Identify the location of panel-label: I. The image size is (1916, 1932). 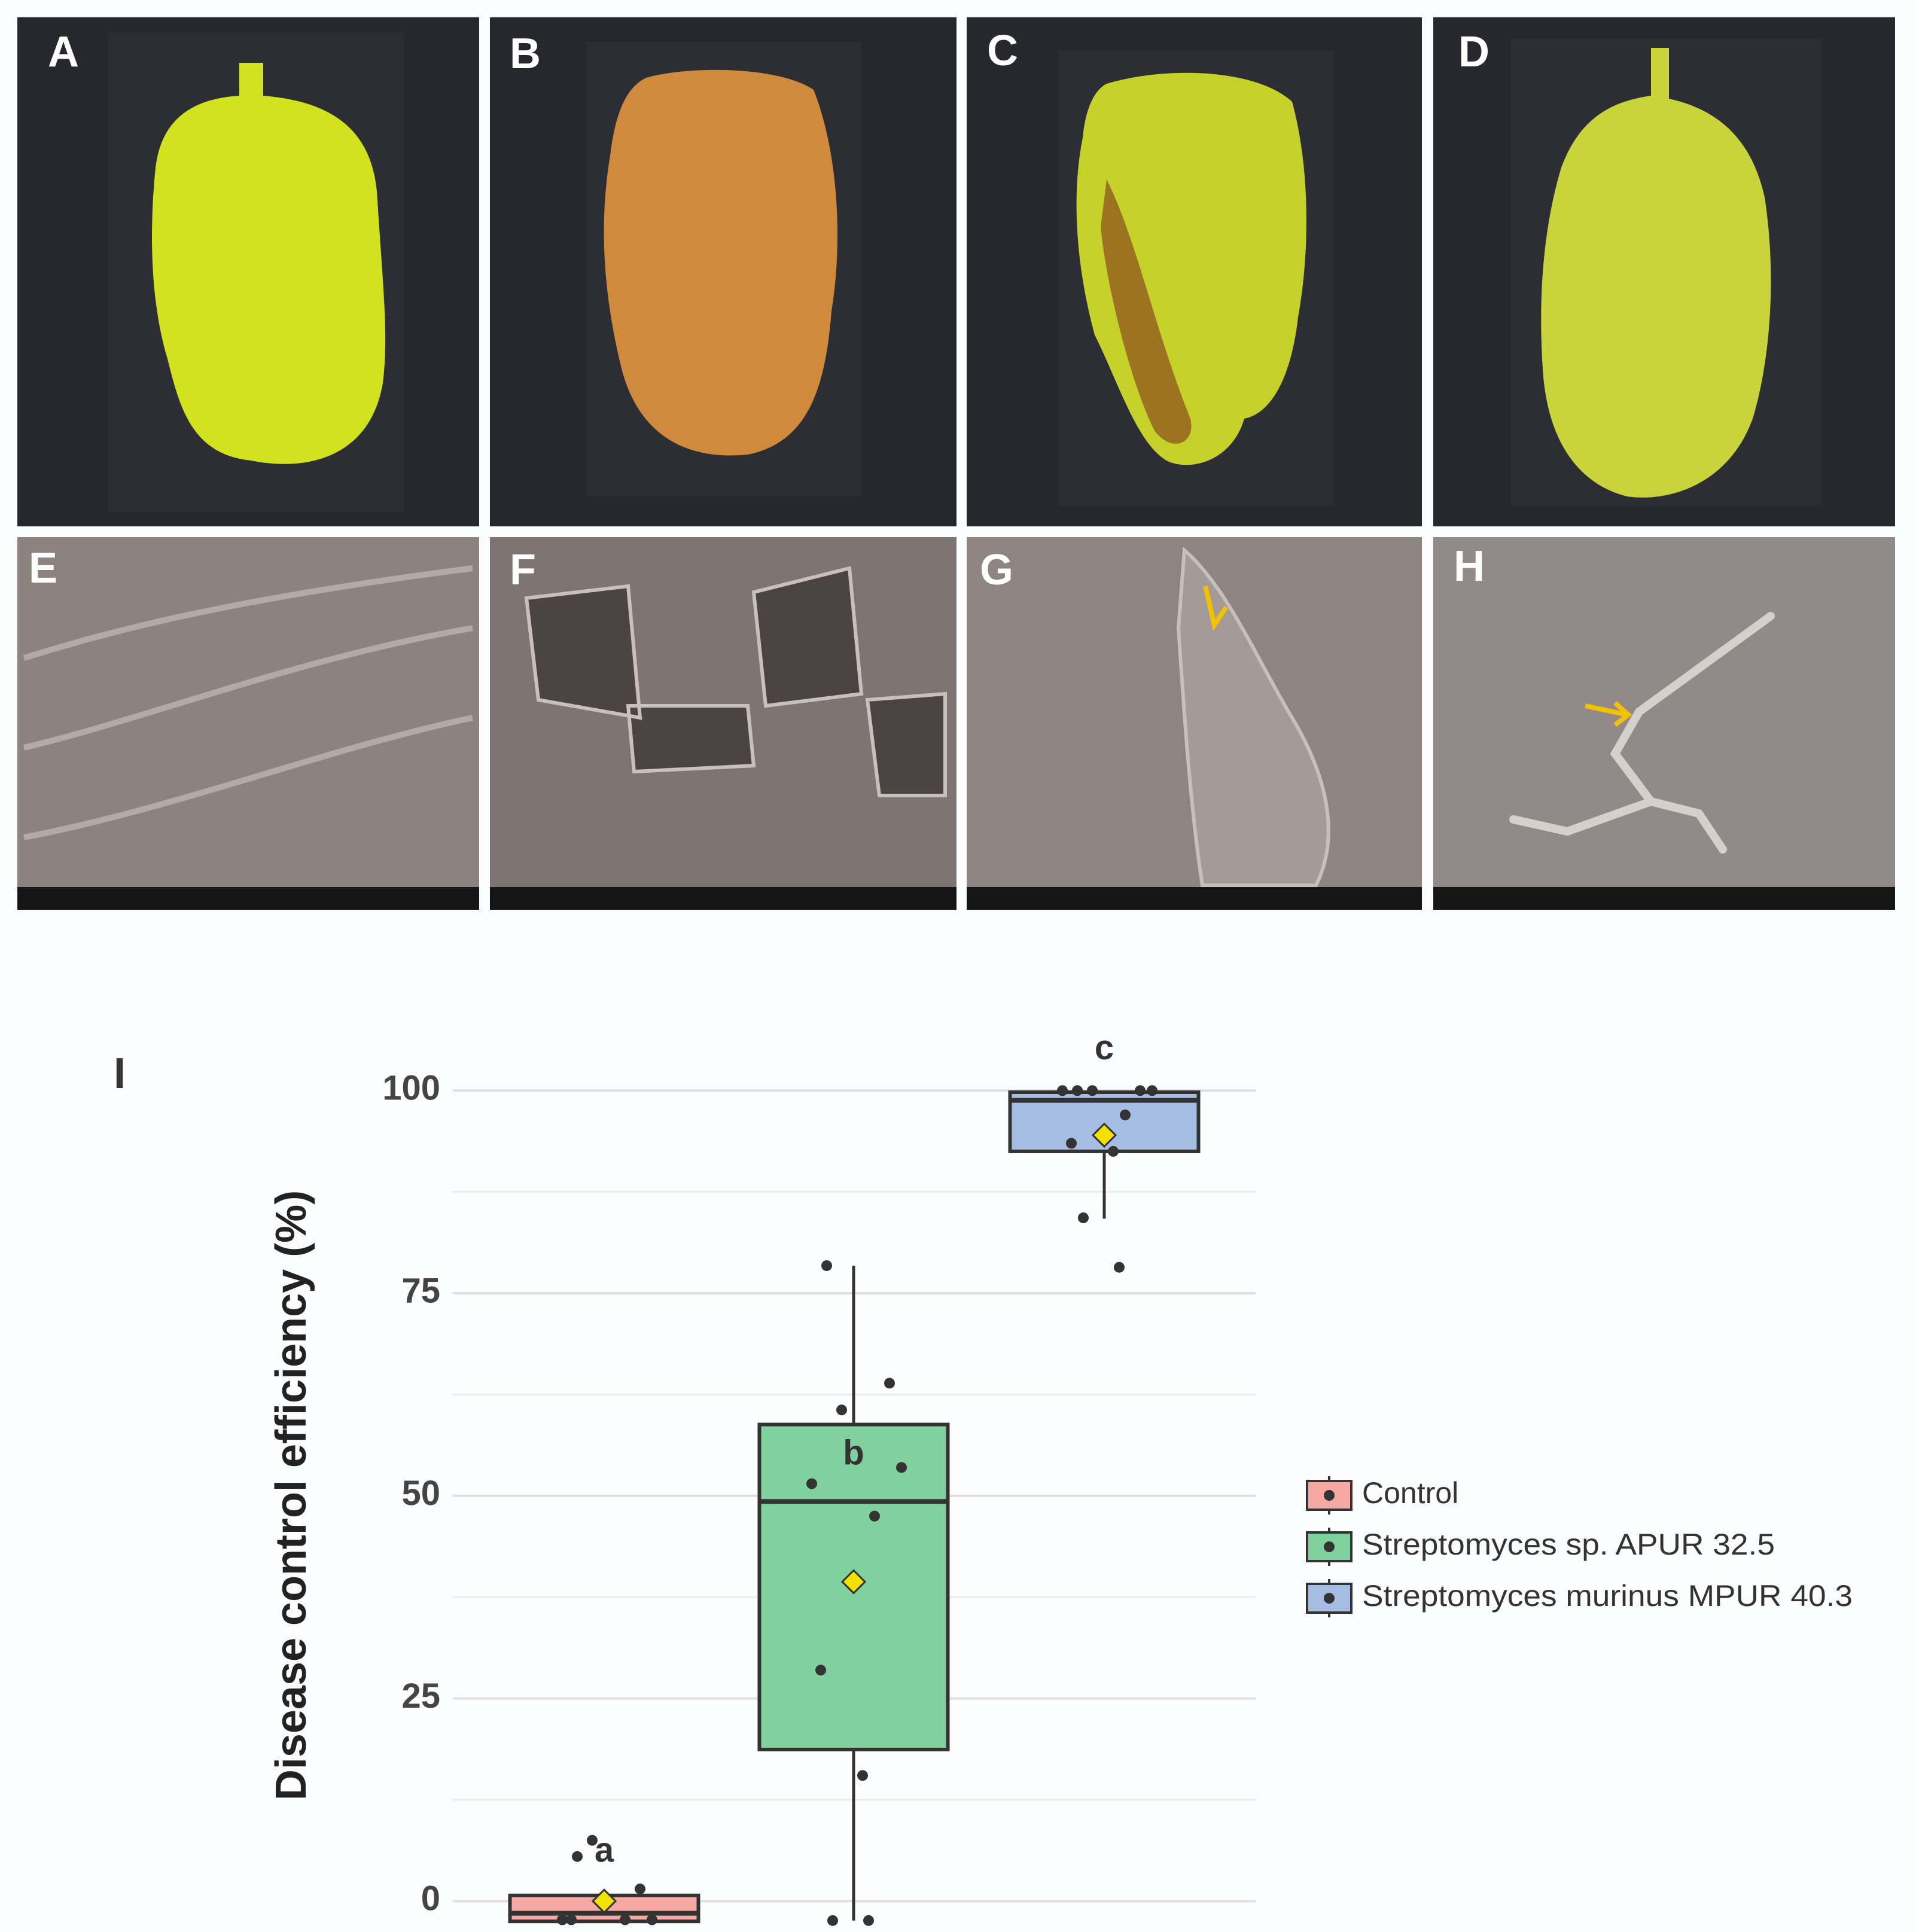
(120, 1074).